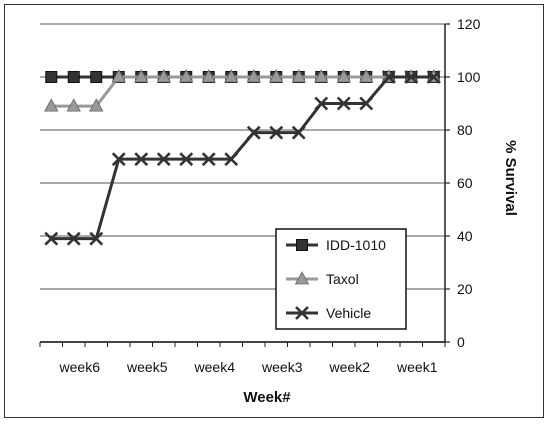 The height and width of the screenshot is (424, 550). I want to click on legend-marker-vehicle, so click(302, 313).